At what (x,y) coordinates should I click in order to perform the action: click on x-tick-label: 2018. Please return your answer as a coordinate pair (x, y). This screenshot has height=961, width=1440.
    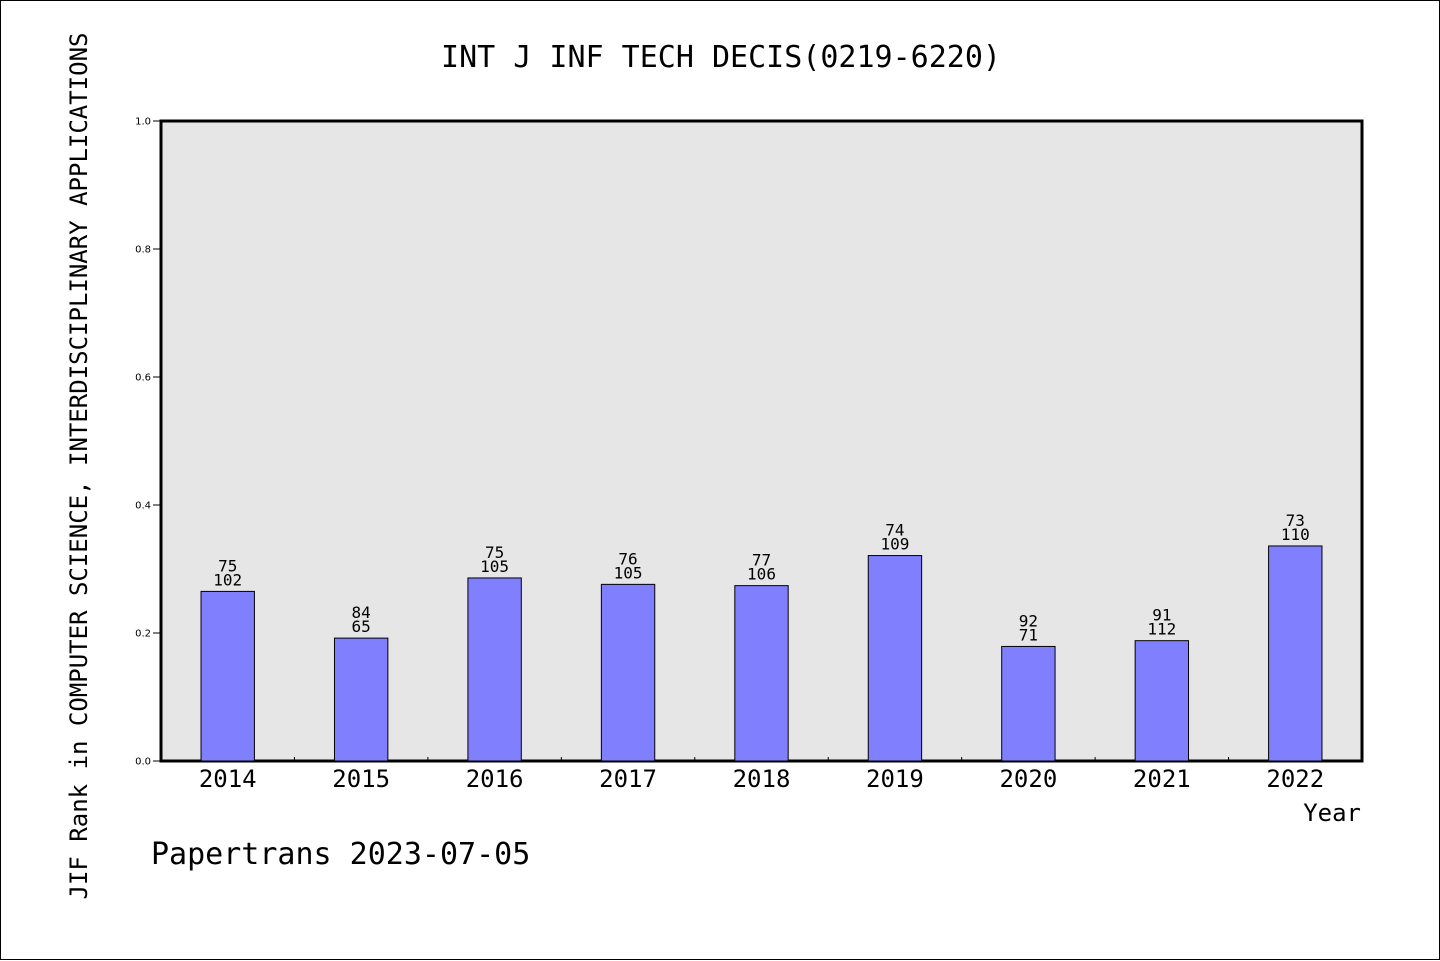
    Looking at the image, I should click on (762, 779).